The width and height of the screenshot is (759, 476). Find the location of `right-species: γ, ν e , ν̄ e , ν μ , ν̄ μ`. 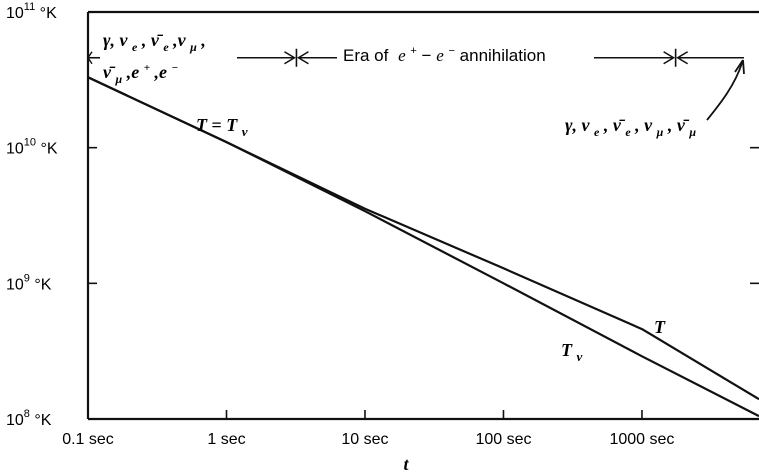

right-species: γ, ν e , ν̄ e , ν μ , ν̄ μ is located at coordinates (630, 127).